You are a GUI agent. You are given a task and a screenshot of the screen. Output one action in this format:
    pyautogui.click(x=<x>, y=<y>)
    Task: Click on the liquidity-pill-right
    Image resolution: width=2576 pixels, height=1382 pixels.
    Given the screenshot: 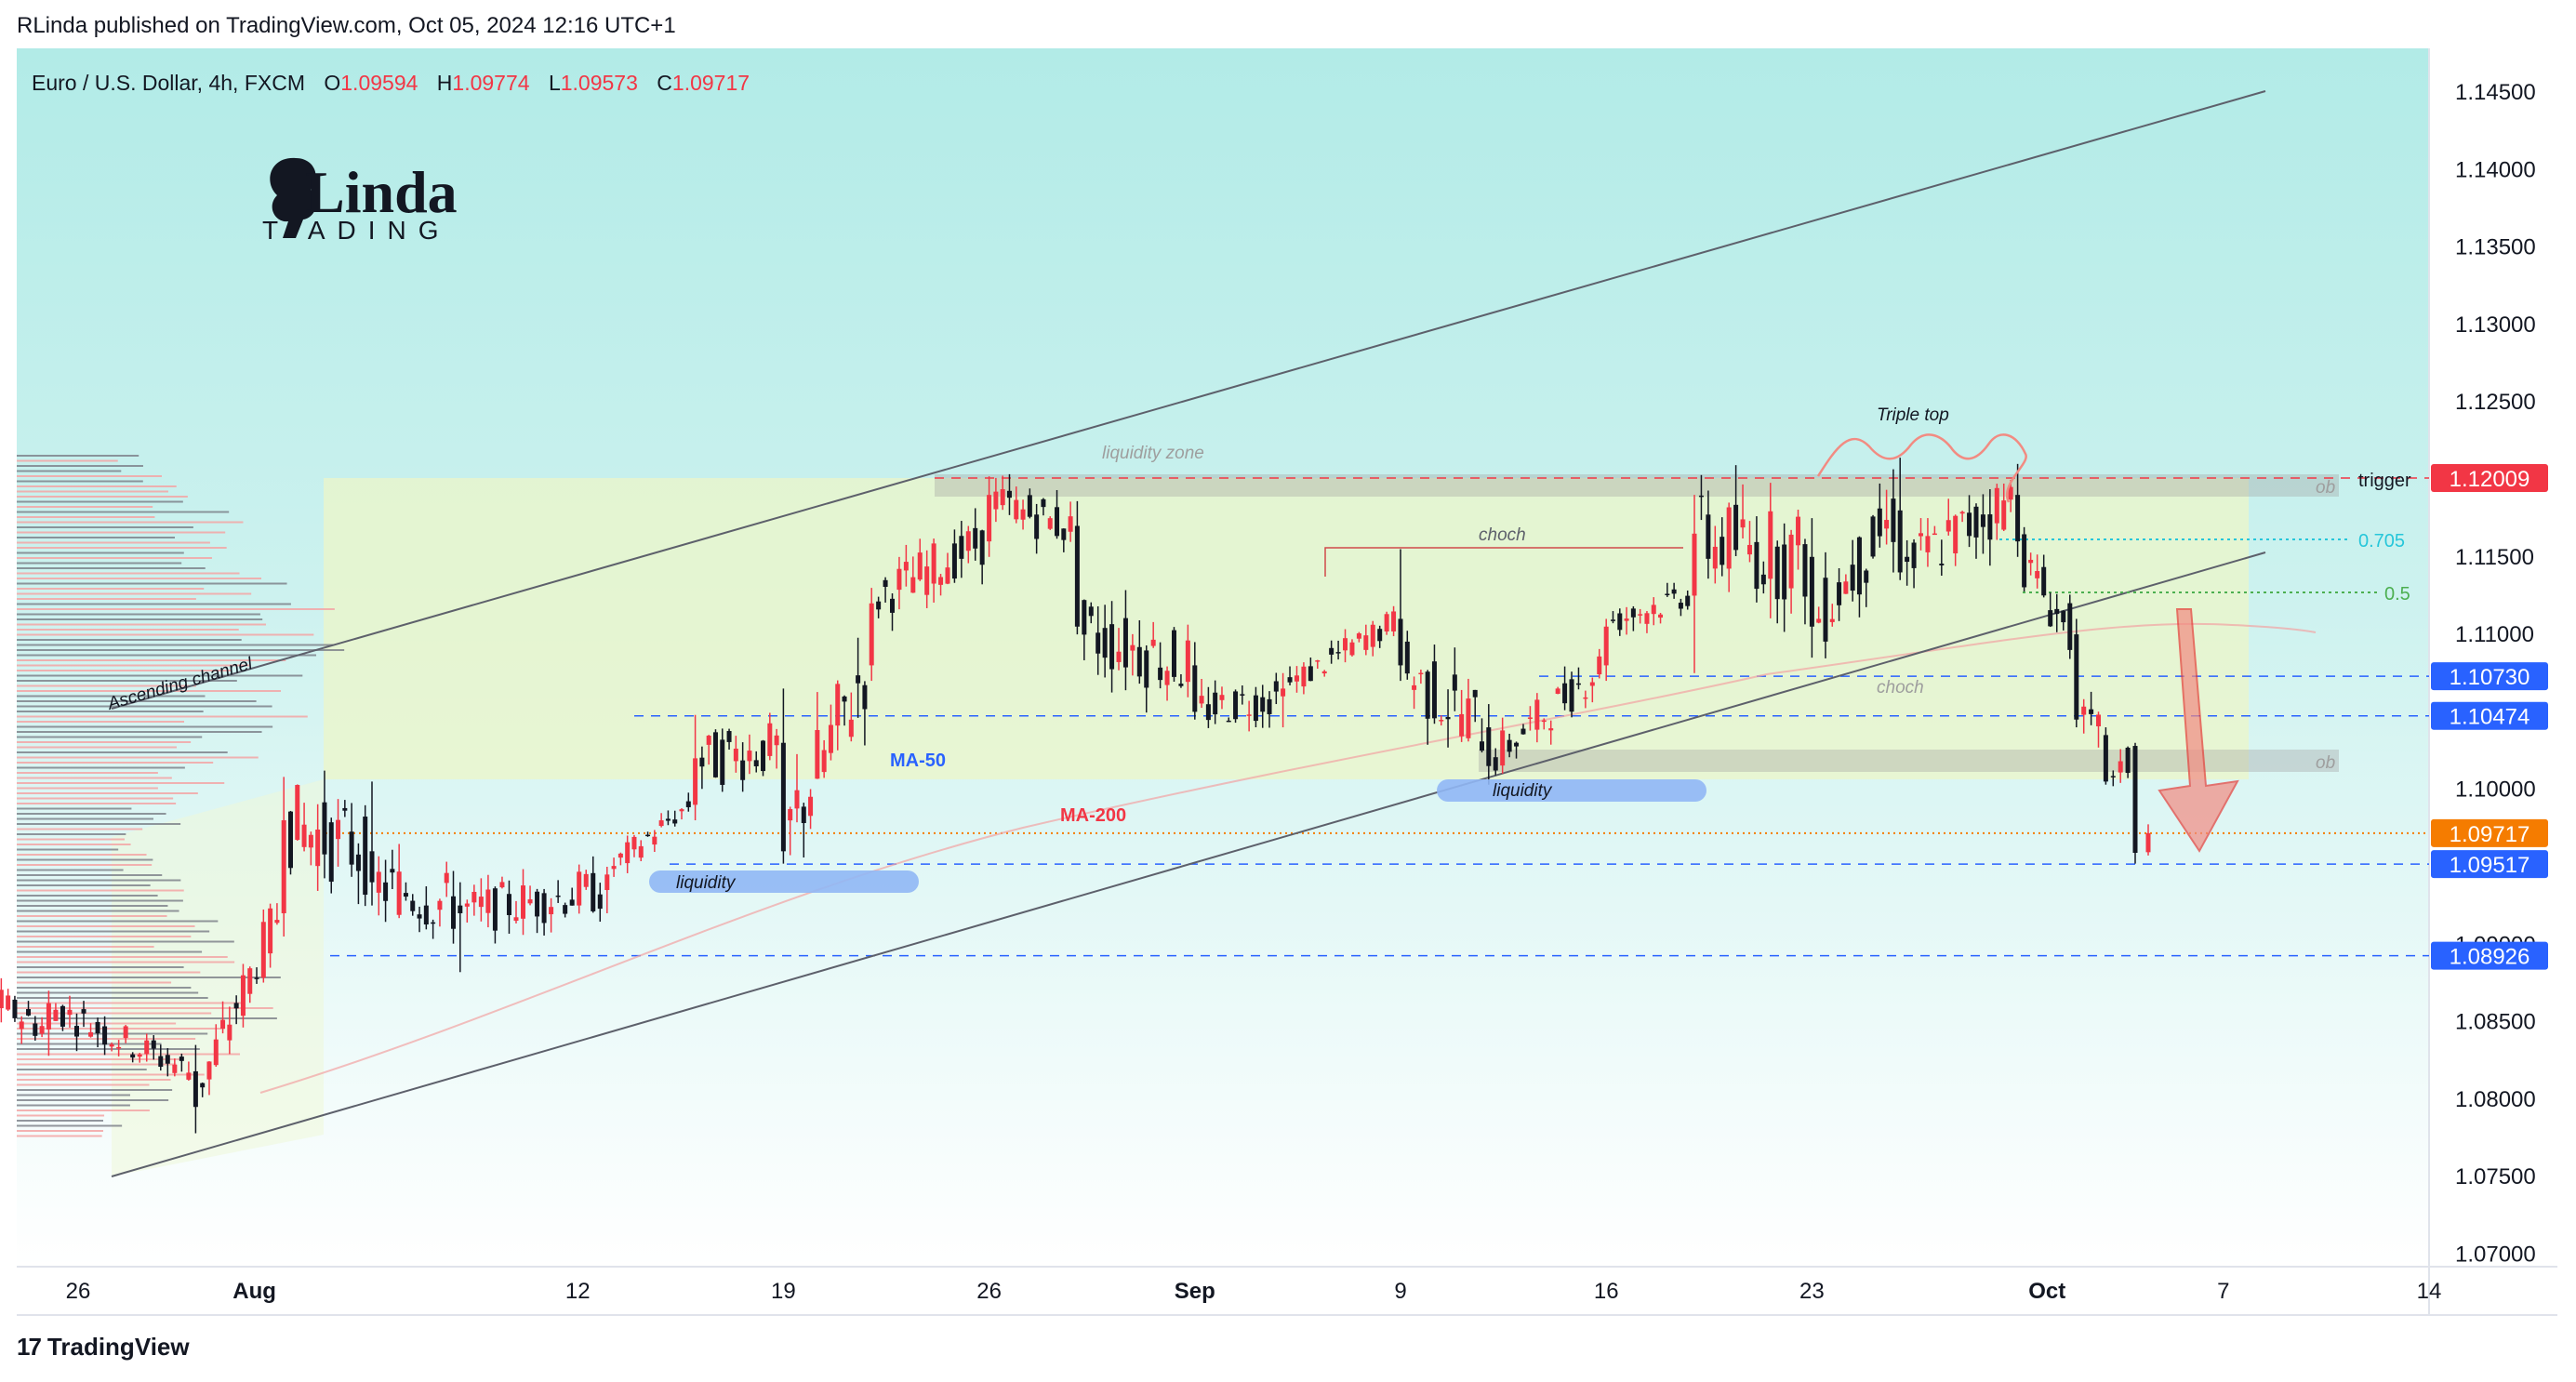 What is the action you would take?
    pyautogui.click(x=1571, y=791)
    